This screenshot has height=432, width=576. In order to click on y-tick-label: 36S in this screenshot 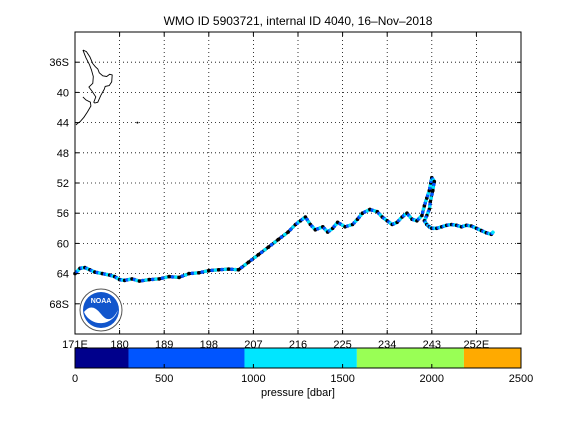, I will do `click(59, 63)`.